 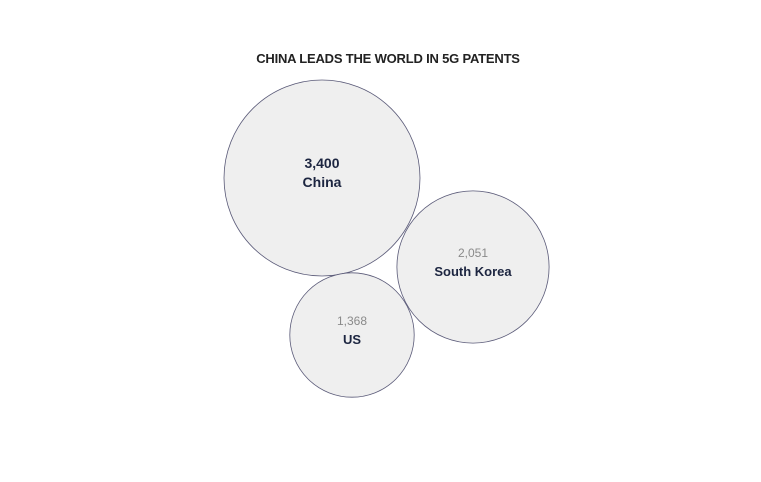 I want to click on bubble-us: 1,368 US, so click(x=352, y=335).